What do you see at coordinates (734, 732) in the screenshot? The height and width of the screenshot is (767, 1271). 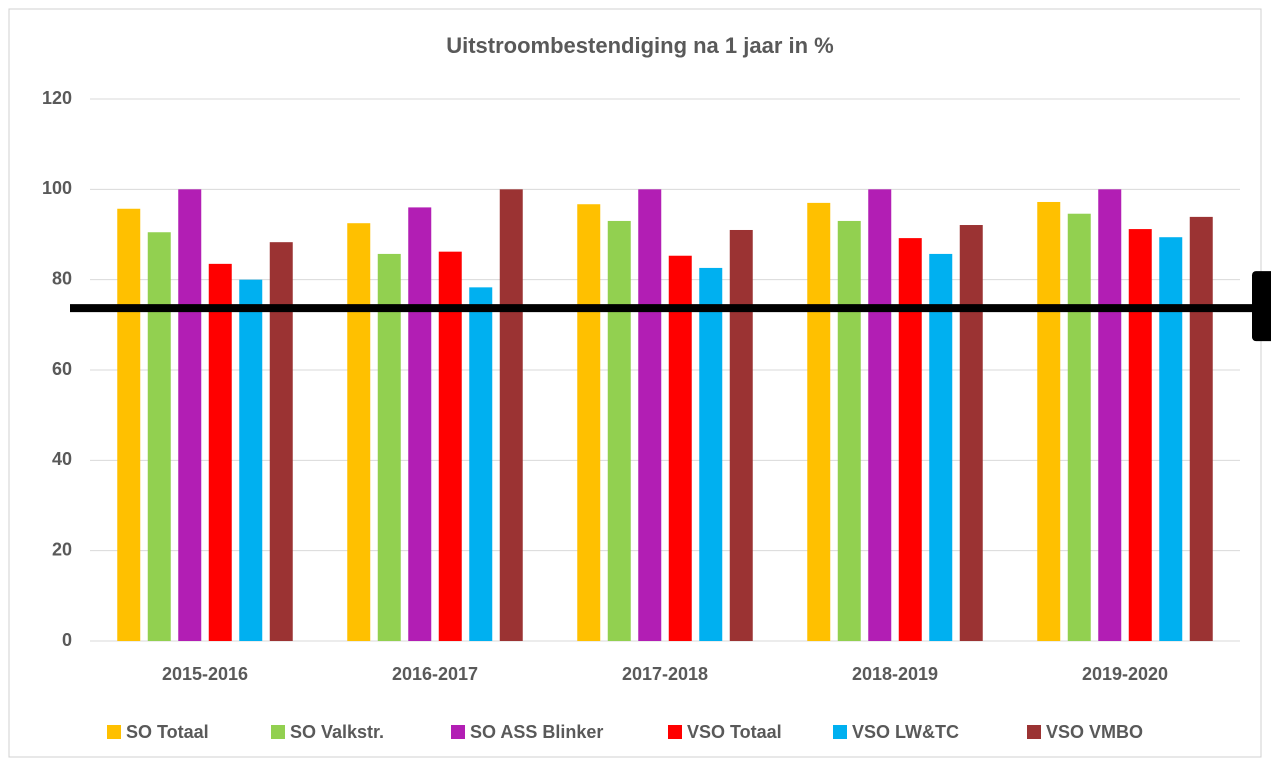 I see `legend-label: VSO Totaal` at bounding box center [734, 732].